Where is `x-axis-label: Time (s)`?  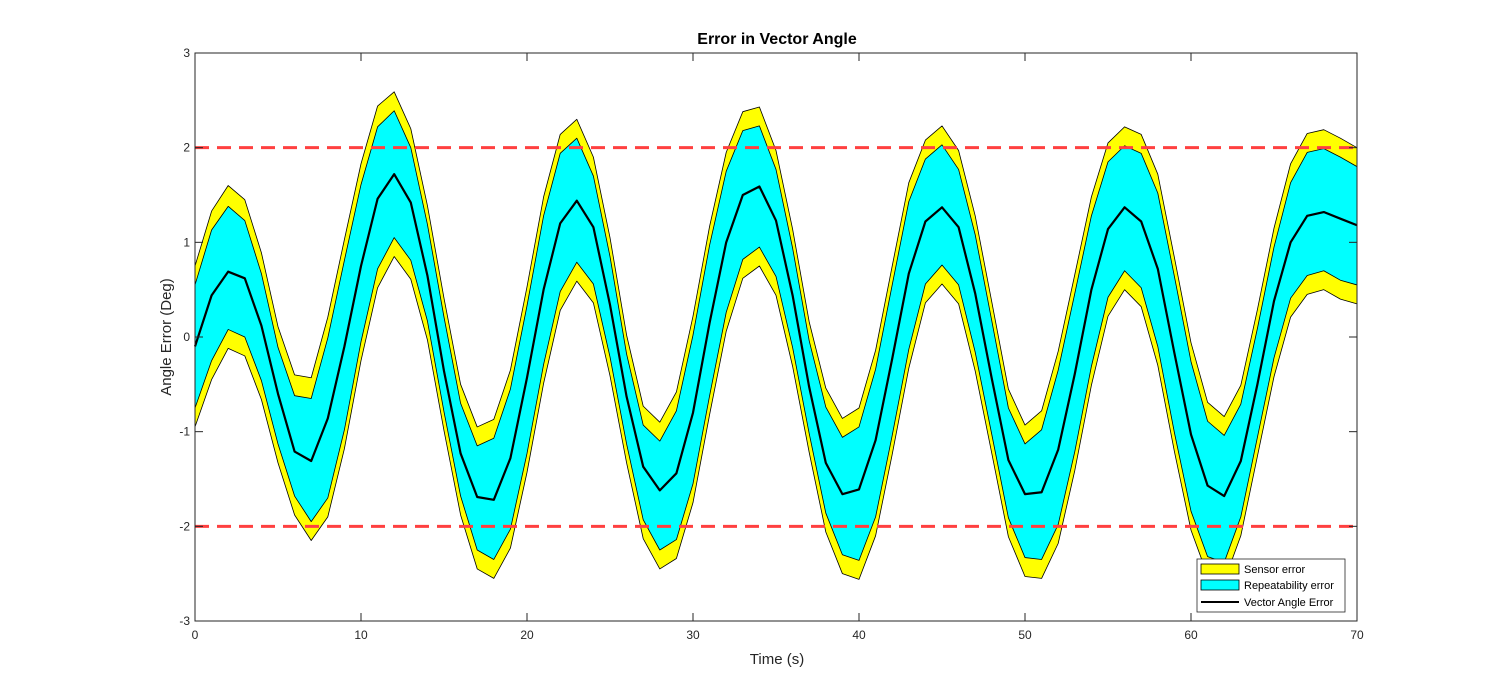
x-axis-label: Time (s) is located at coordinates (777, 659).